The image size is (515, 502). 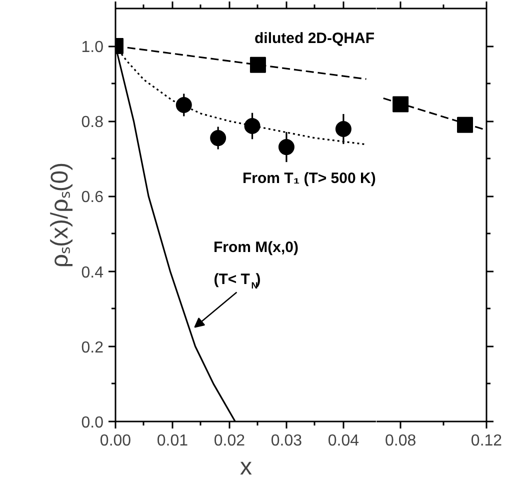 I want to click on x-tick-label: 0.08, so click(x=400, y=441).